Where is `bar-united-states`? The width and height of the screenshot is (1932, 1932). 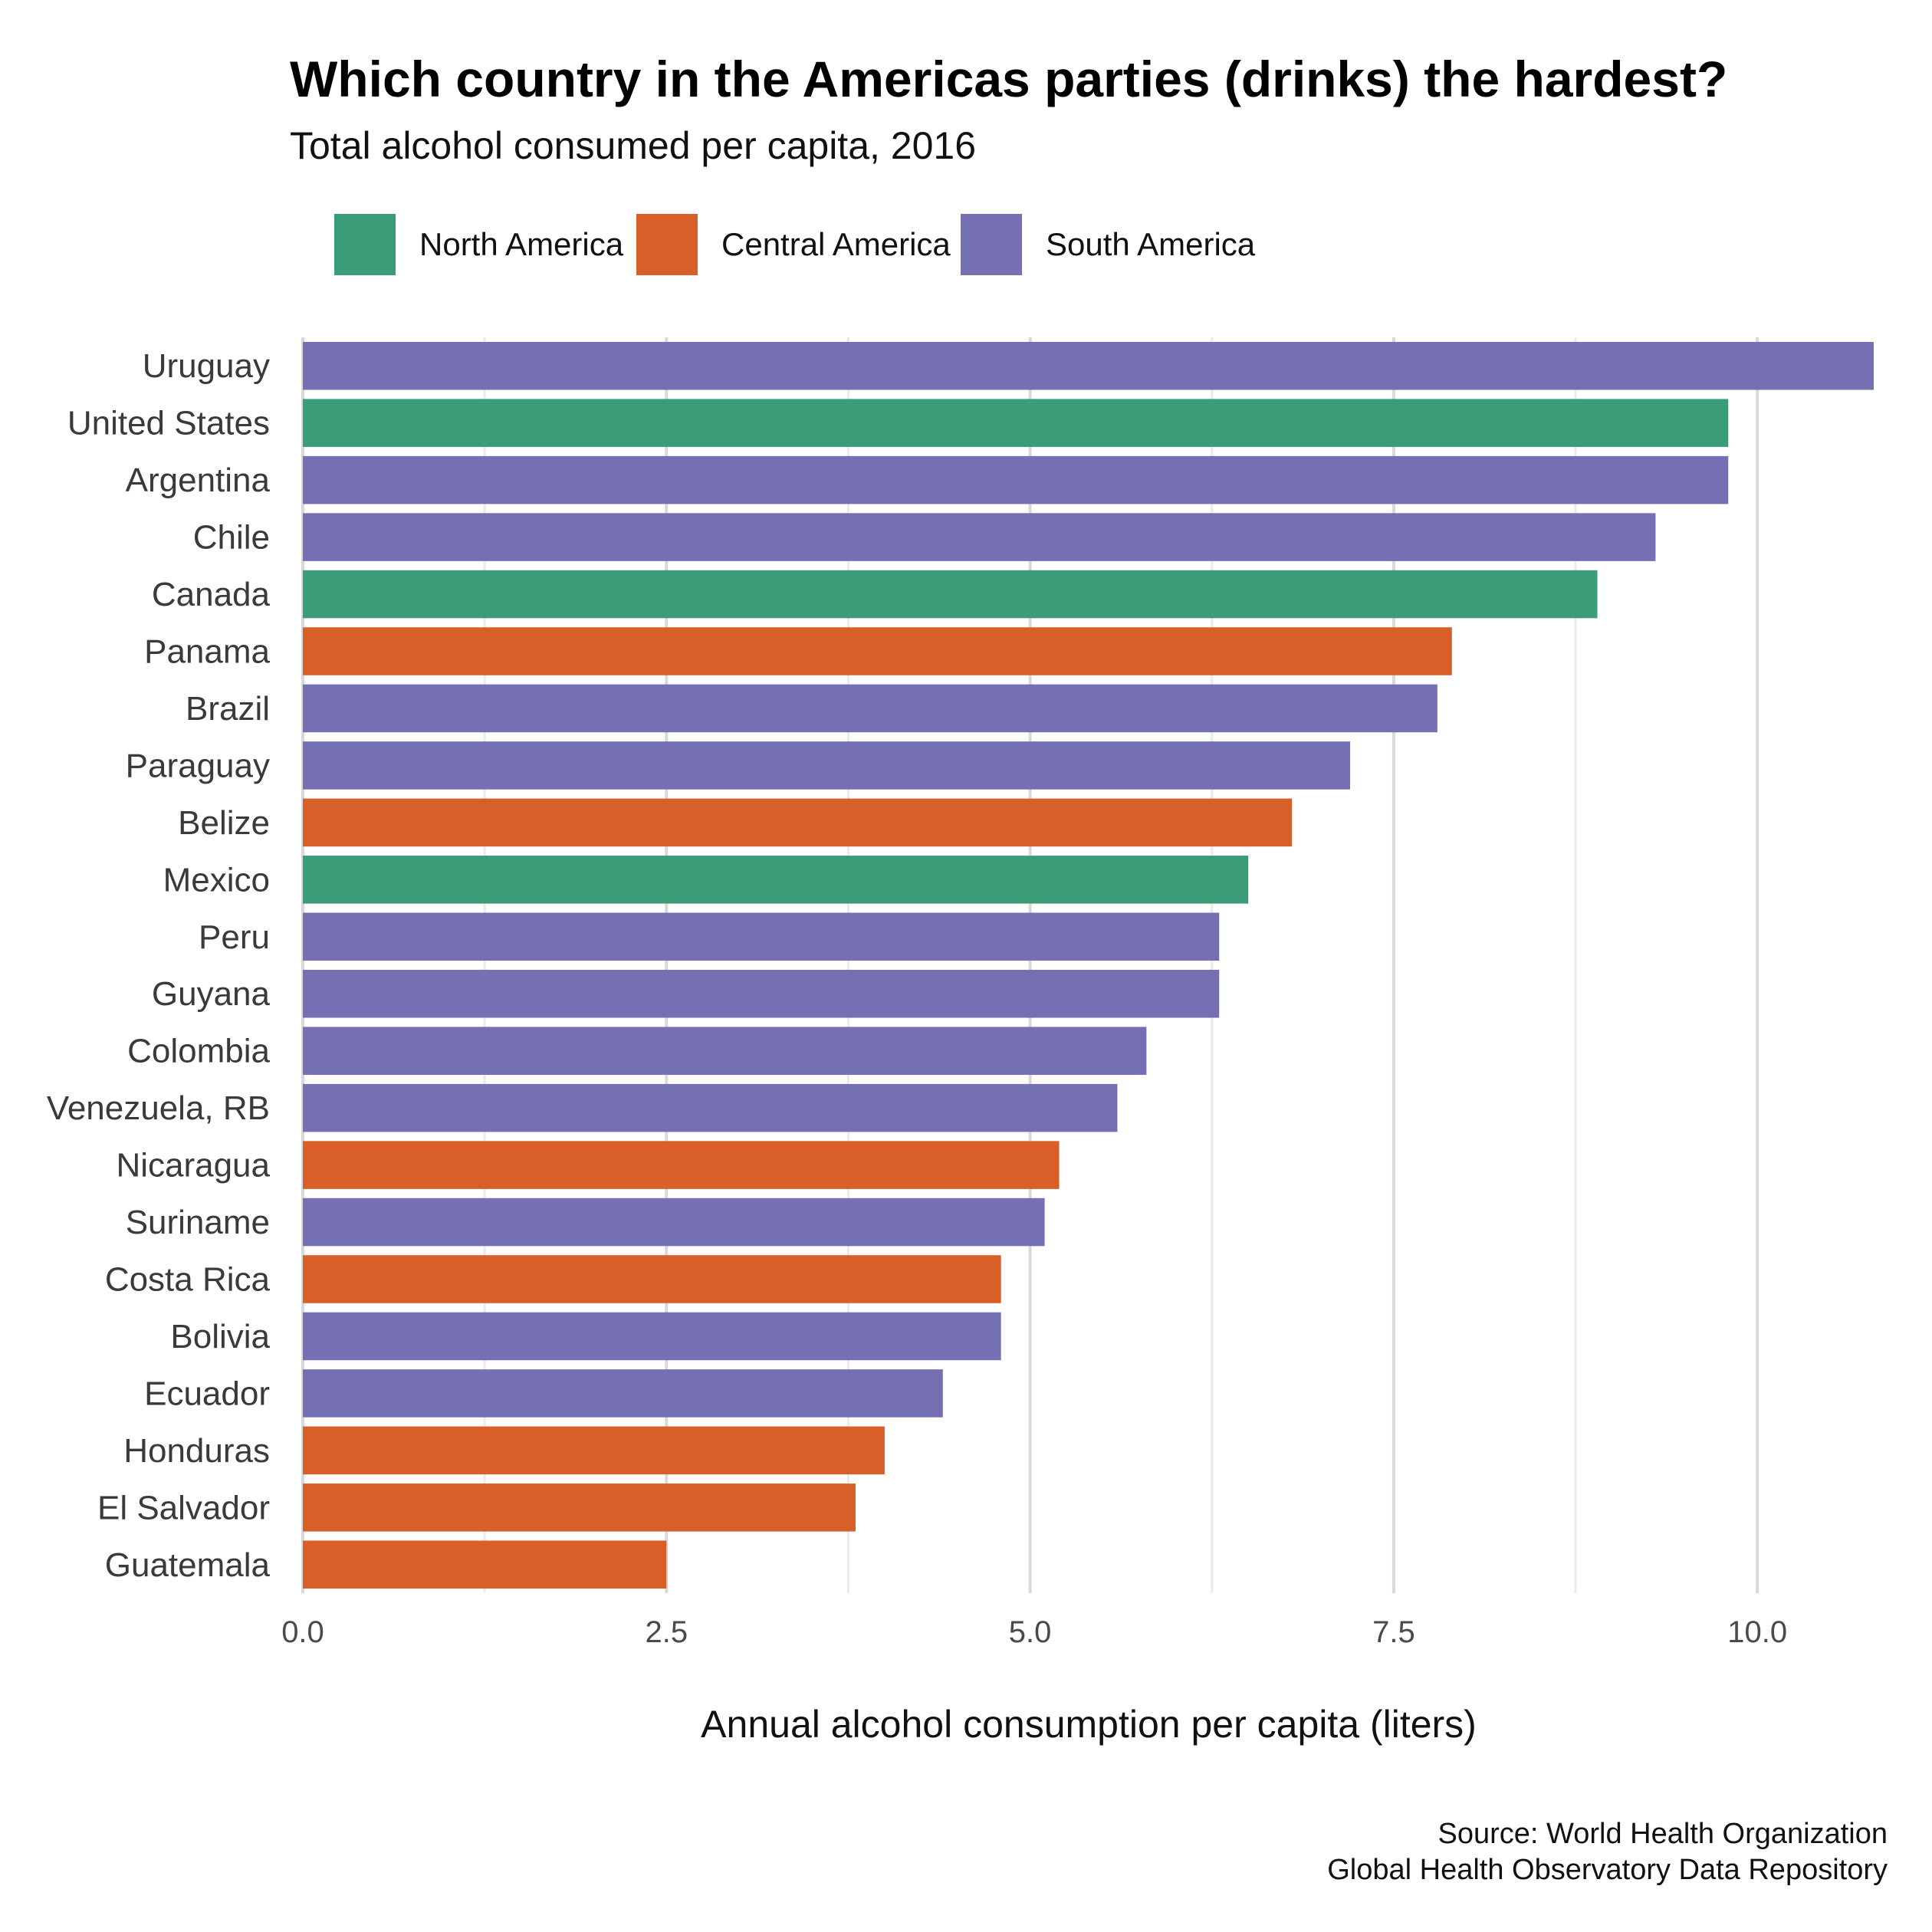
bar-united-states is located at coordinates (1016, 423).